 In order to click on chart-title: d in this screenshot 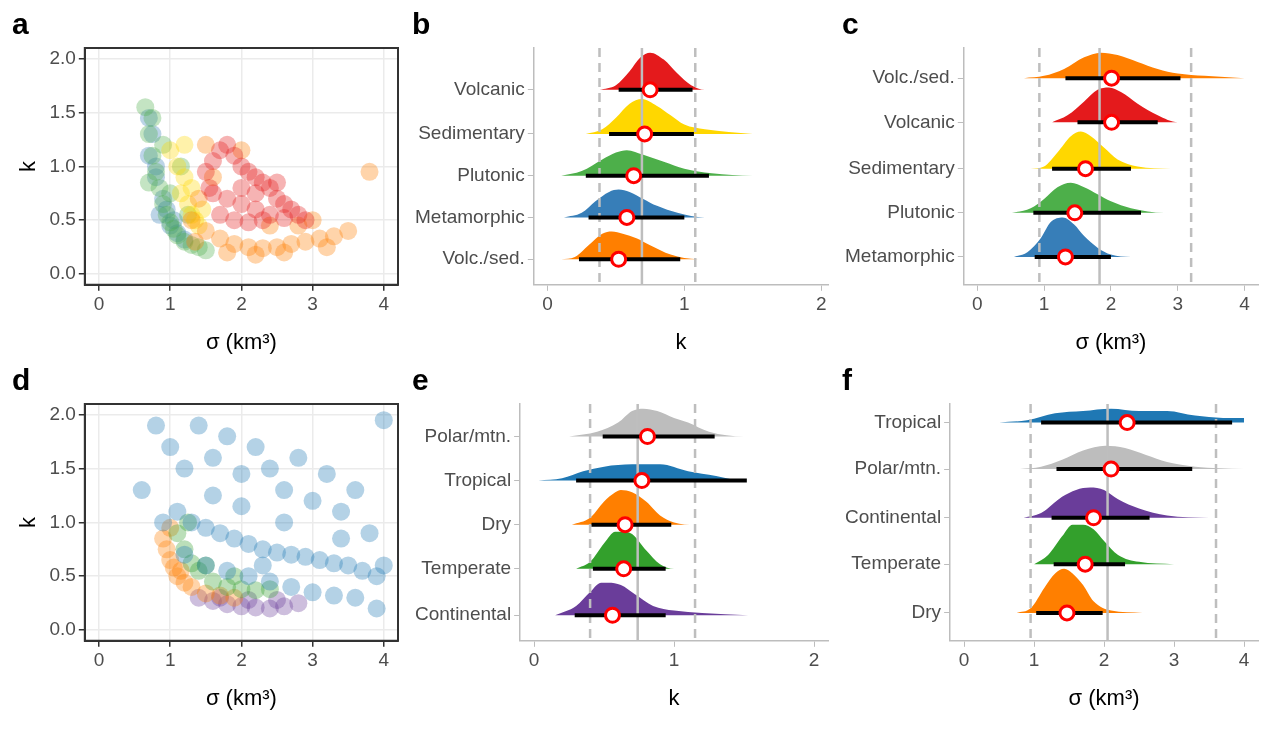, I will do `click(21, 380)`.